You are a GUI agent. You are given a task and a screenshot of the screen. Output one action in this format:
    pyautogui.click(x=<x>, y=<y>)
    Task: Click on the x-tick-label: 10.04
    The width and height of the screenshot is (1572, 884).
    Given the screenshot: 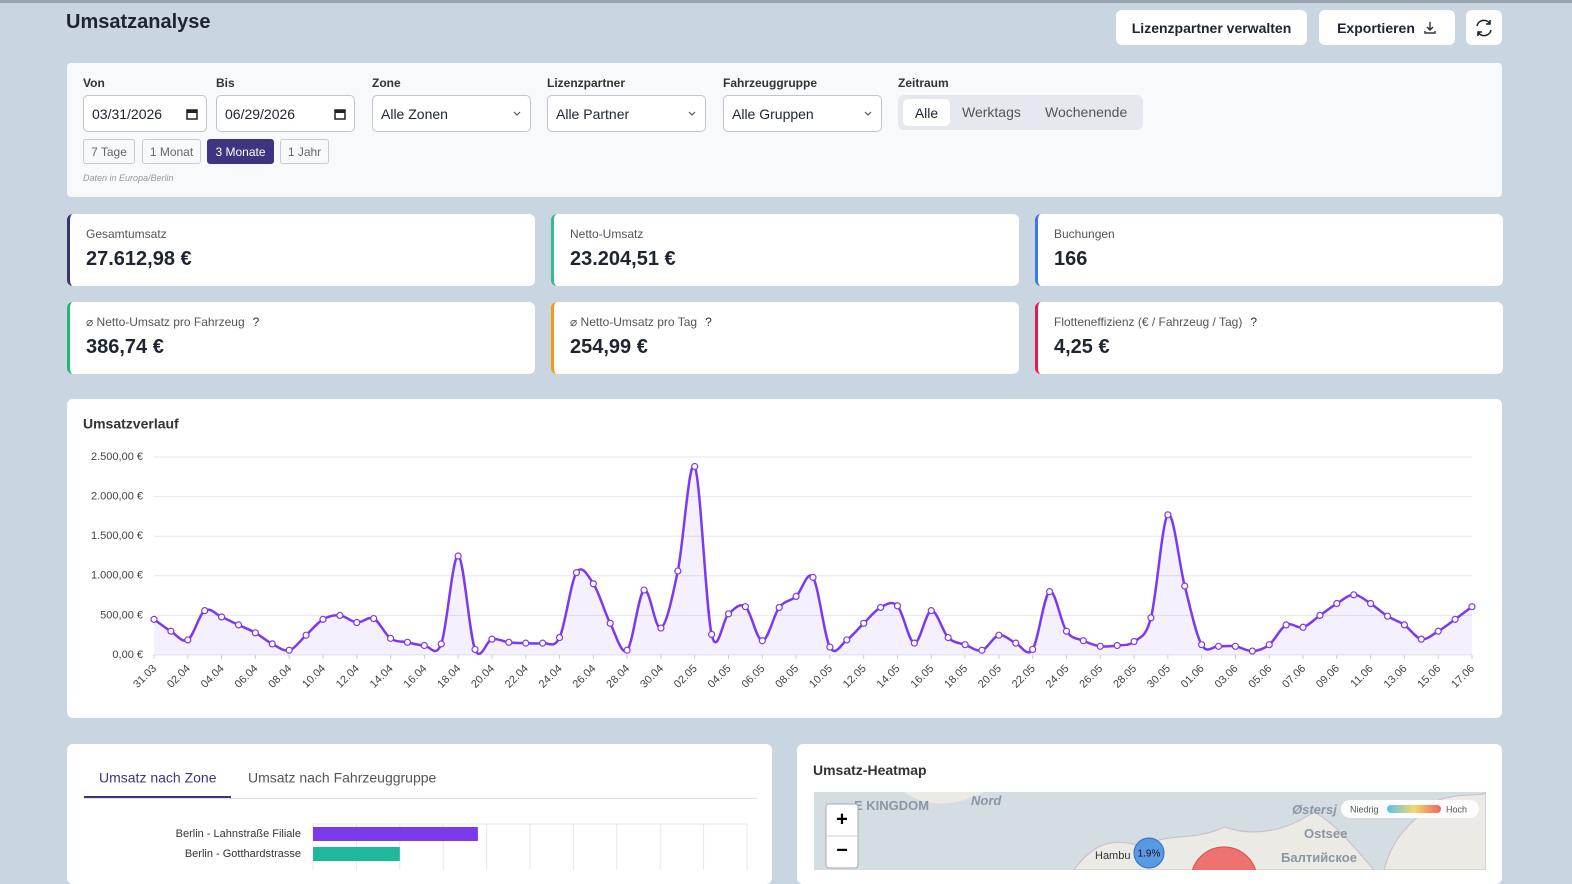 What is the action you would take?
    pyautogui.click(x=314, y=677)
    